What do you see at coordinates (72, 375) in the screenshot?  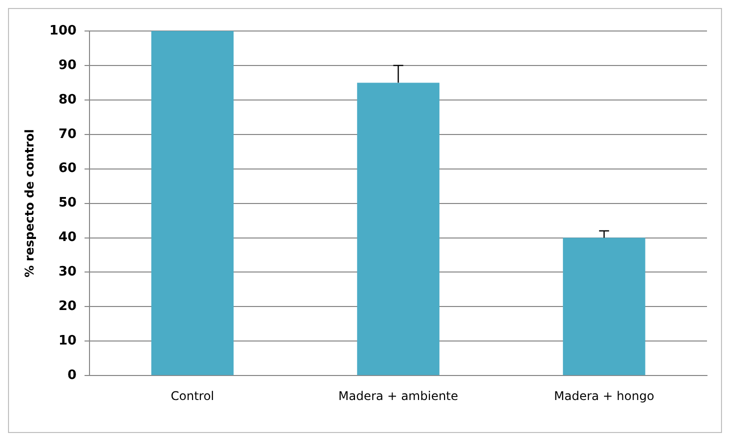 I see `y-tick-label: 0` at bounding box center [72, 375].